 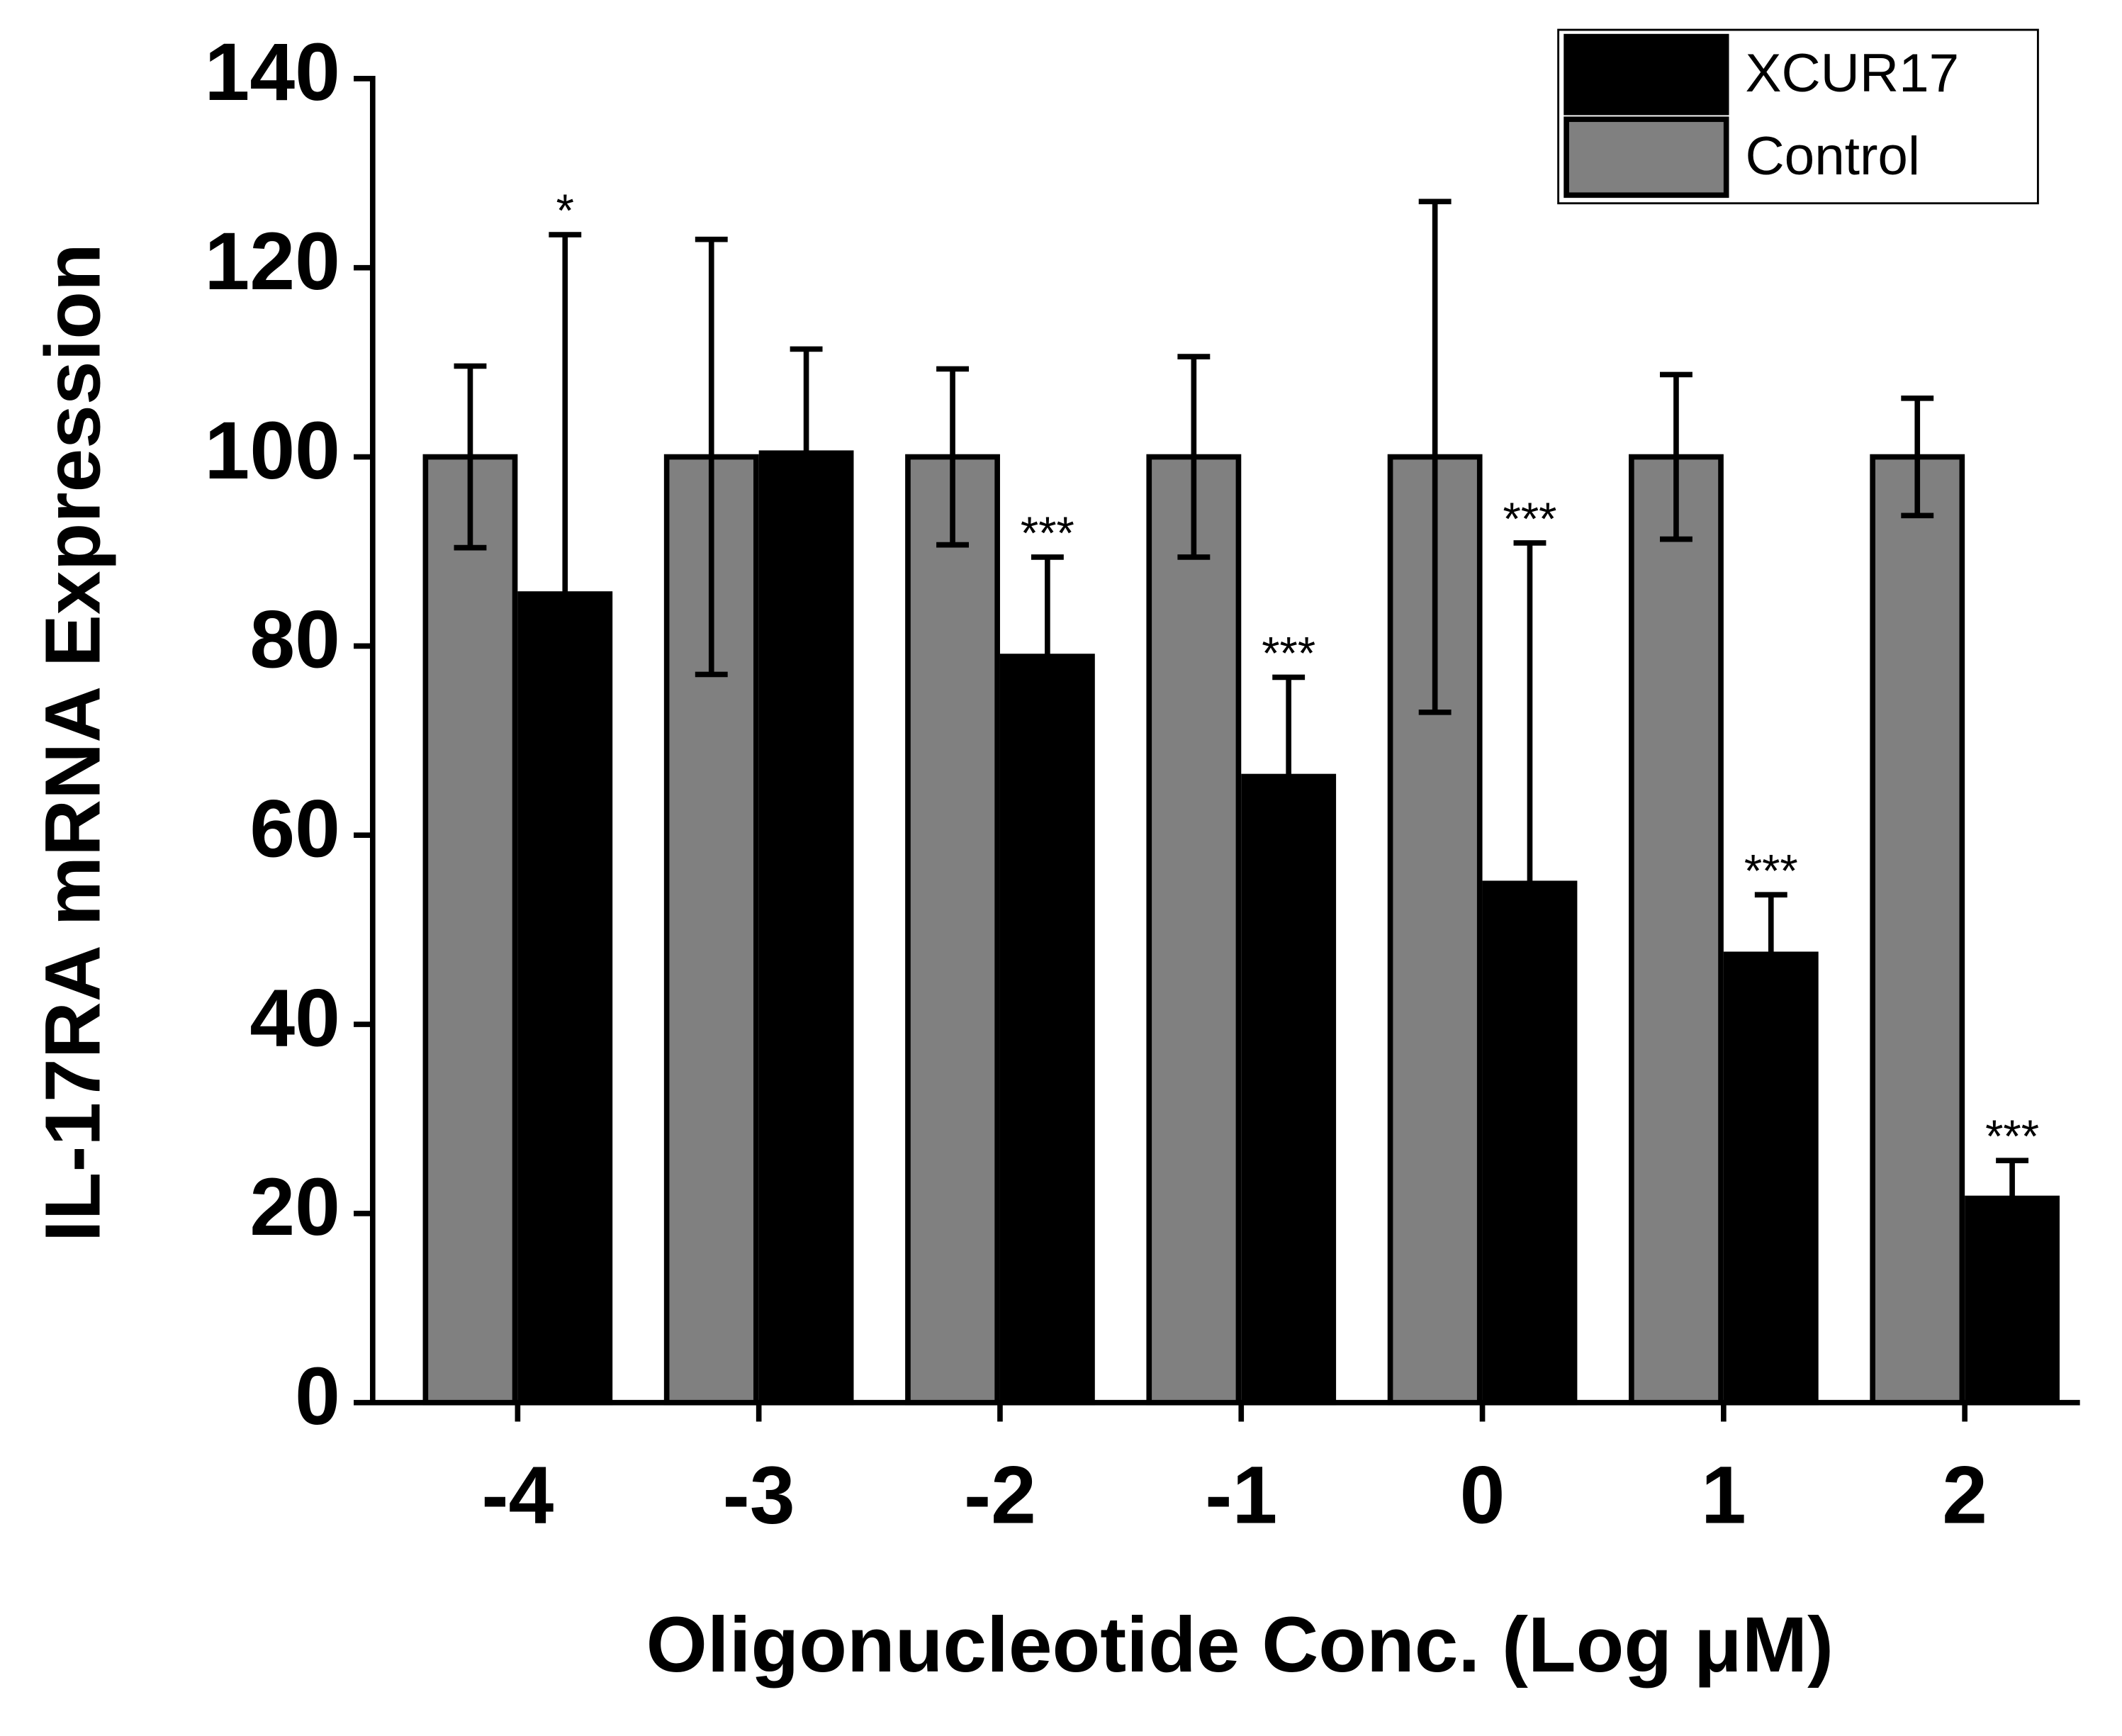 What do you see at coordinates (72, 742) in the screenshot?
I see `y-axis-title: IL-17RA mRNA Expression` at bounding box center [72, 742].